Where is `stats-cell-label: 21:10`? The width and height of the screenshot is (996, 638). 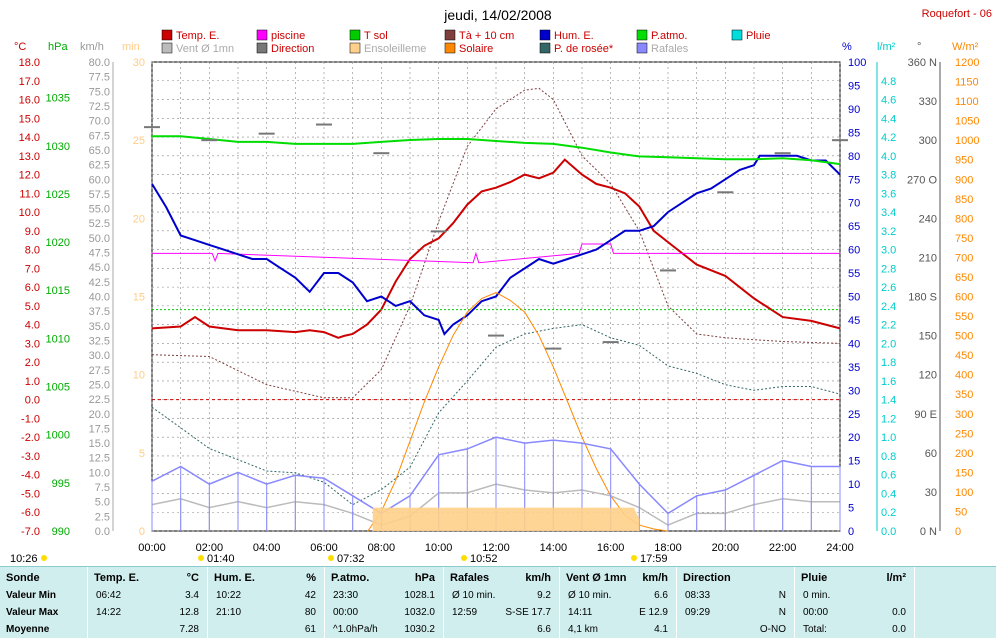 stats-cell-label: 21:10 is located at coordinates (229, 612).